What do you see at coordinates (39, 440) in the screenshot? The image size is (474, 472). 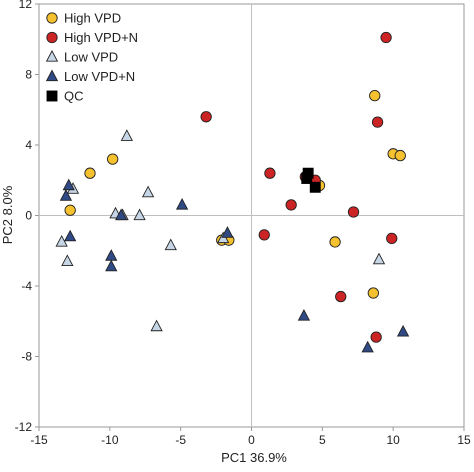 I see `x-tick-label: -15` at bounding box center [39, 440].